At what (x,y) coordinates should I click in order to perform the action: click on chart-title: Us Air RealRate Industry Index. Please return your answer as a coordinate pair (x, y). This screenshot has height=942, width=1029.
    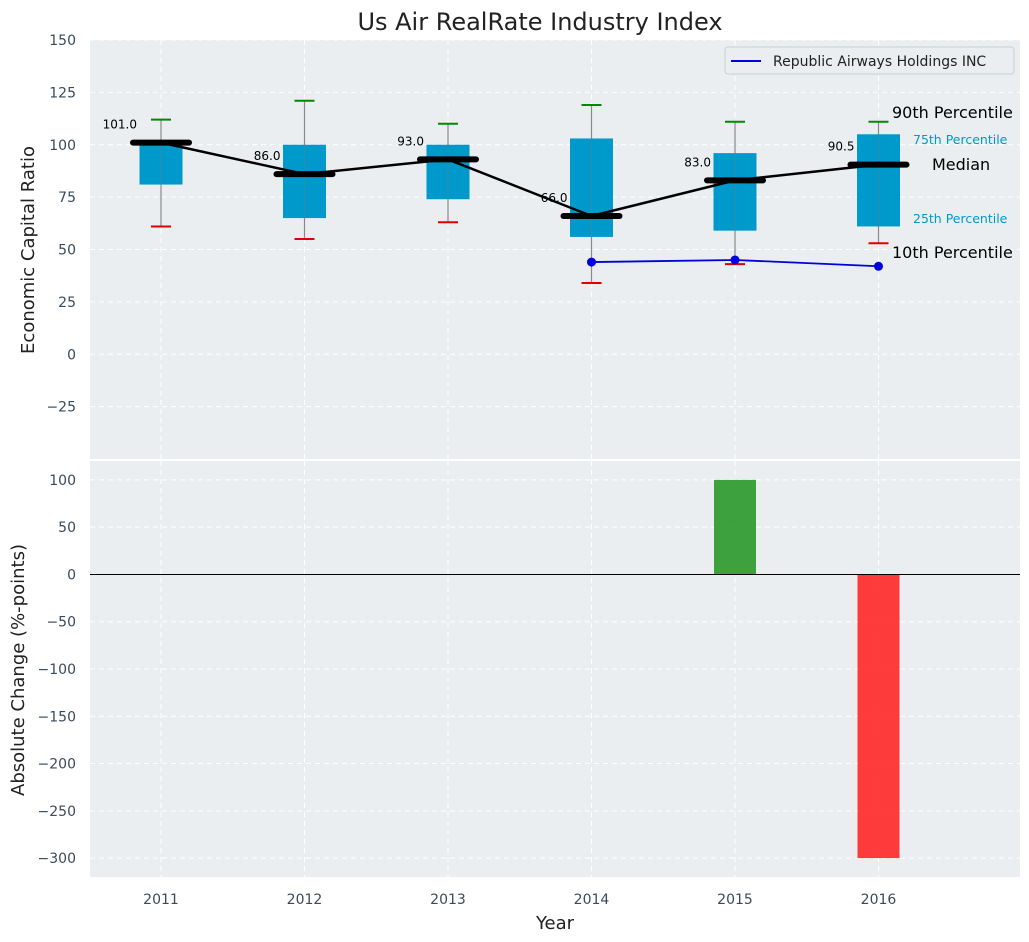
    Looking at the image, I should click on (539, 22).